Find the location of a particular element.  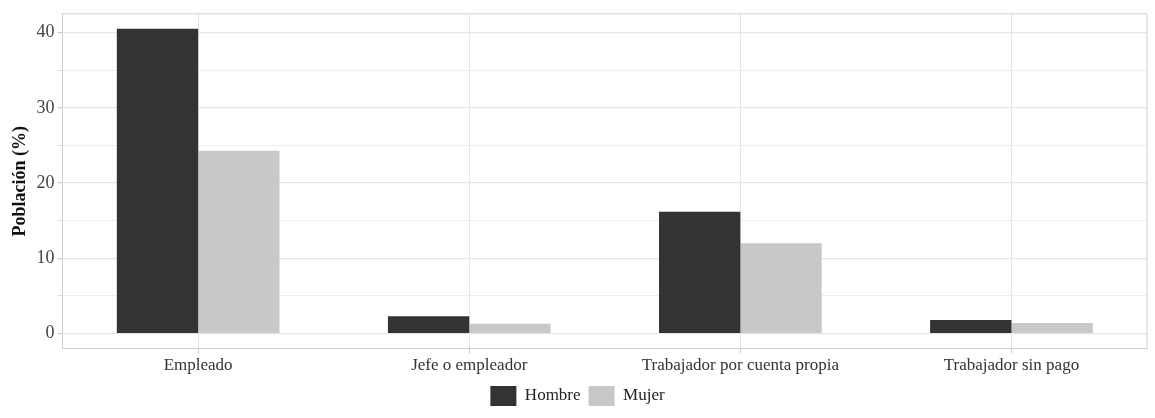

y-tick-label: 30 is located at coordinates (45, 106).